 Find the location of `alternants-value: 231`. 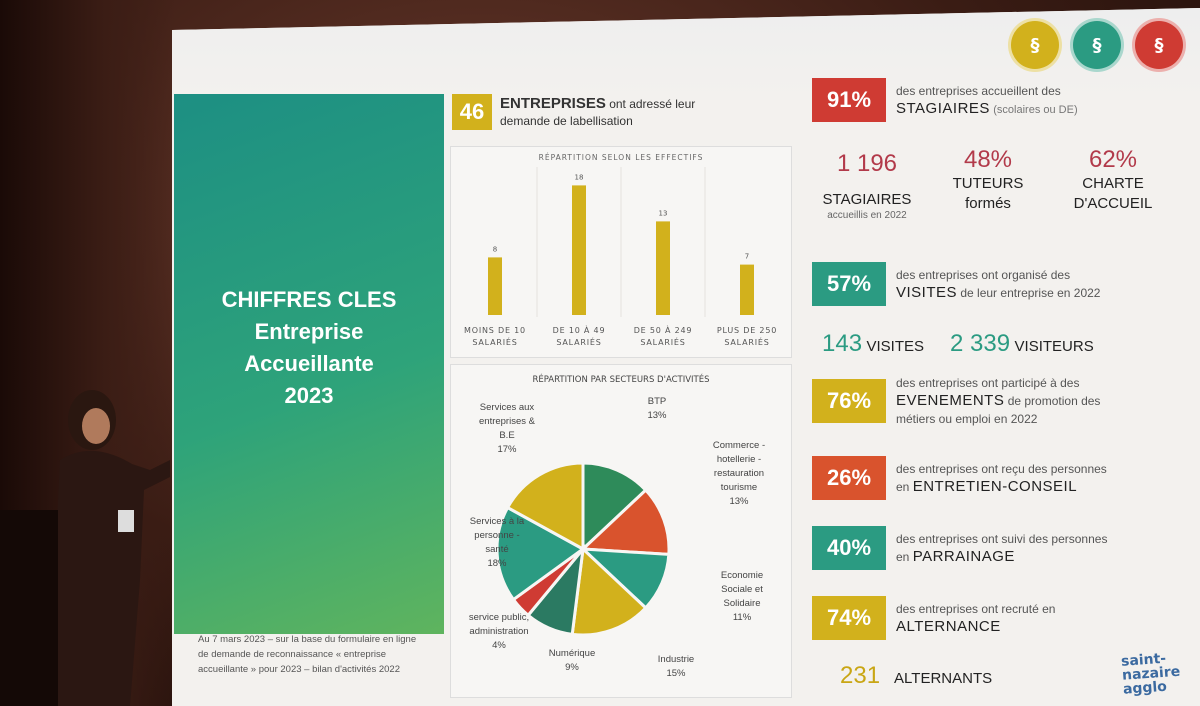

alternants-value: 231 is located at coordinates (860, 675).